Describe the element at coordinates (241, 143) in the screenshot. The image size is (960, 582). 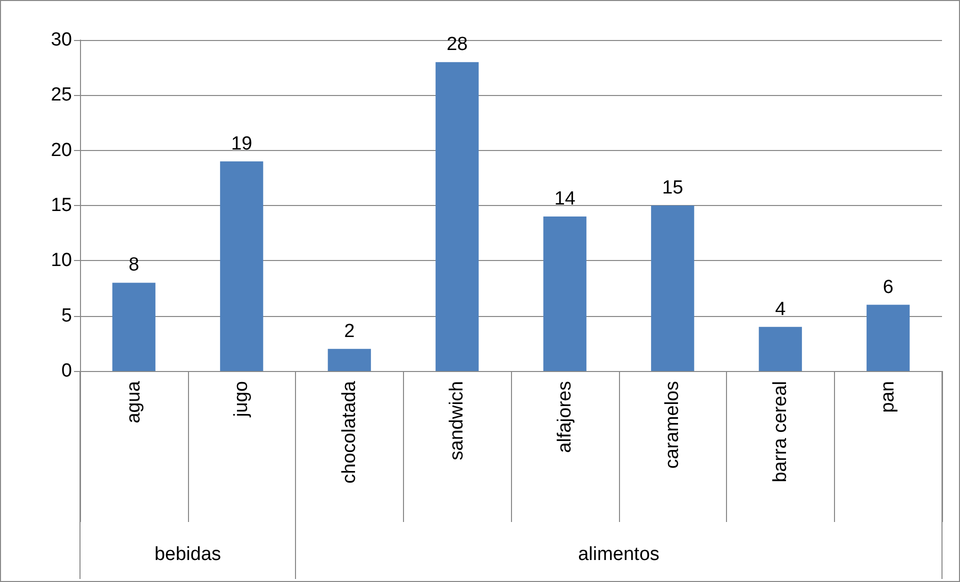
I see `data-label: 19` at that location.